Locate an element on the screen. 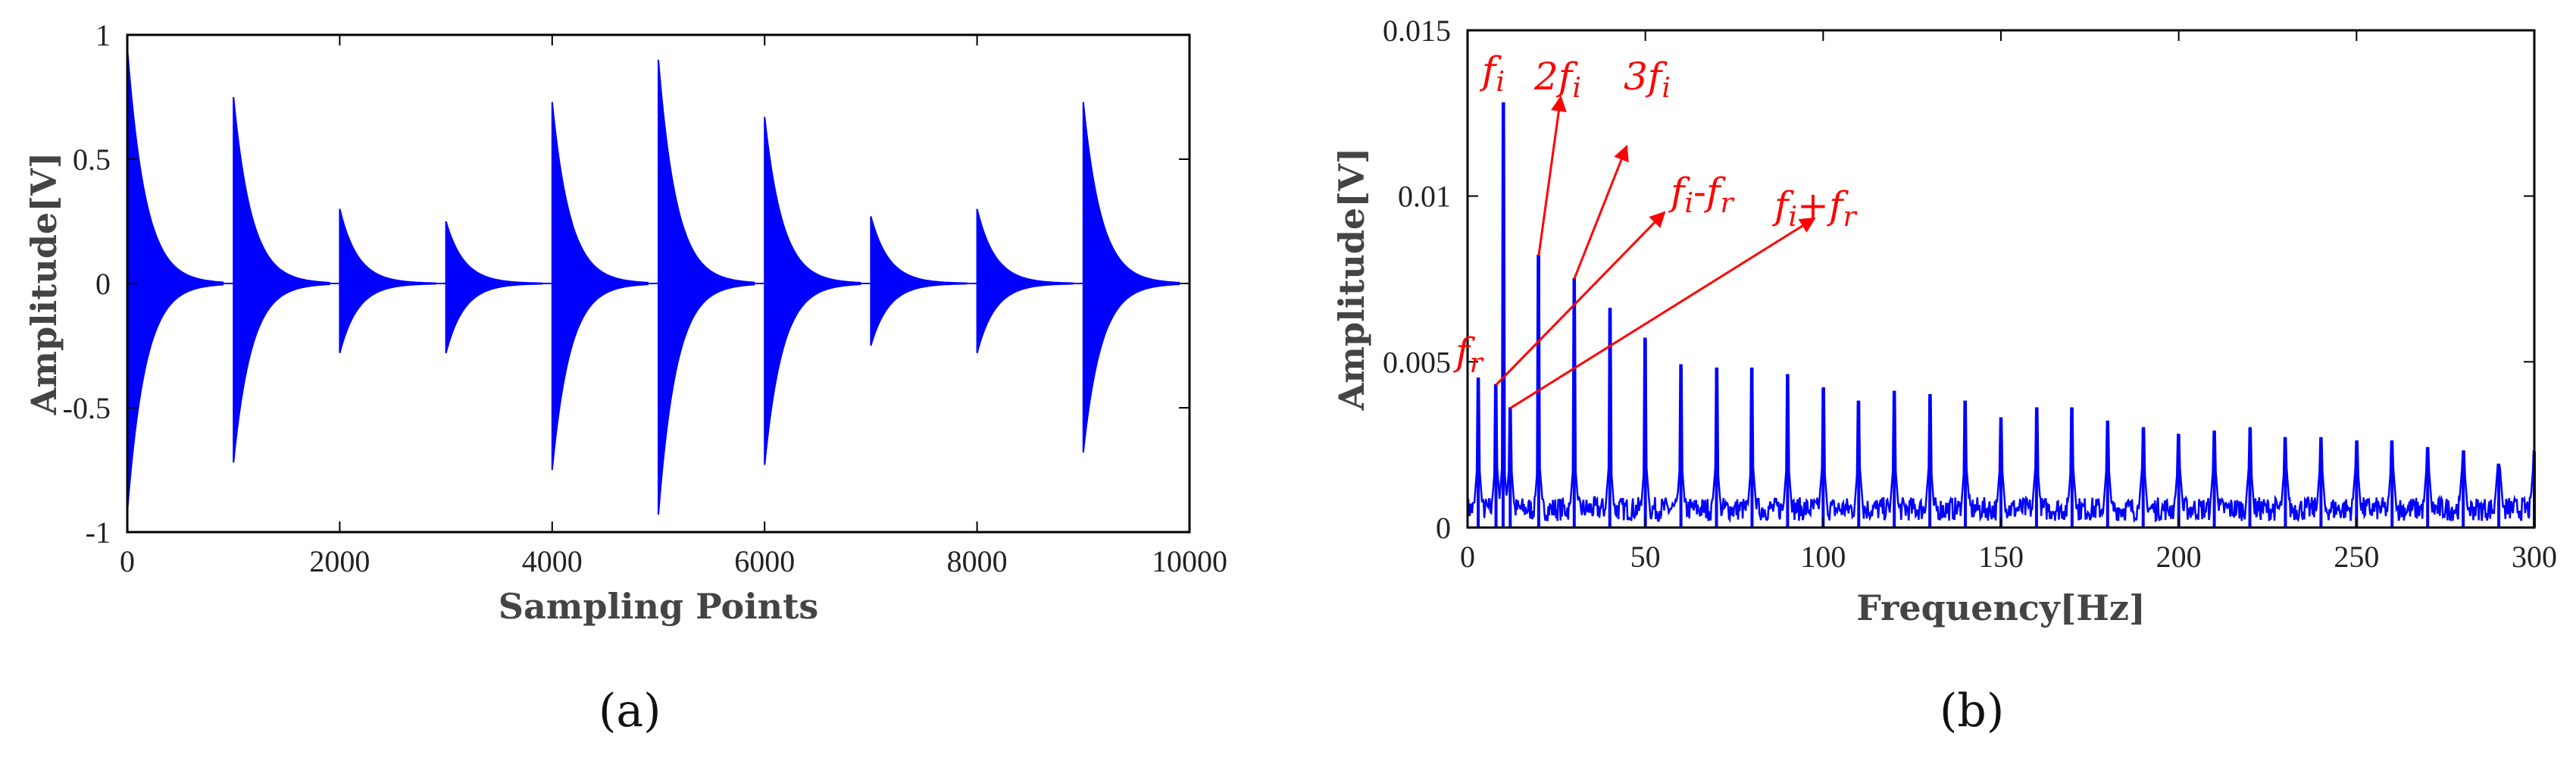  x-tick-label: 8000 is located at coordinates (977, 561).